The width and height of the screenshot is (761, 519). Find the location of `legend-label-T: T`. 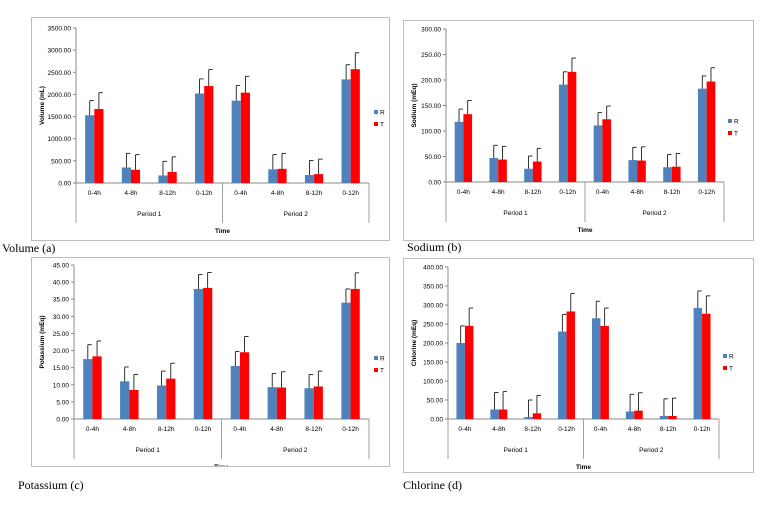

legend-label-T: T is located at coordinates (731, 369).